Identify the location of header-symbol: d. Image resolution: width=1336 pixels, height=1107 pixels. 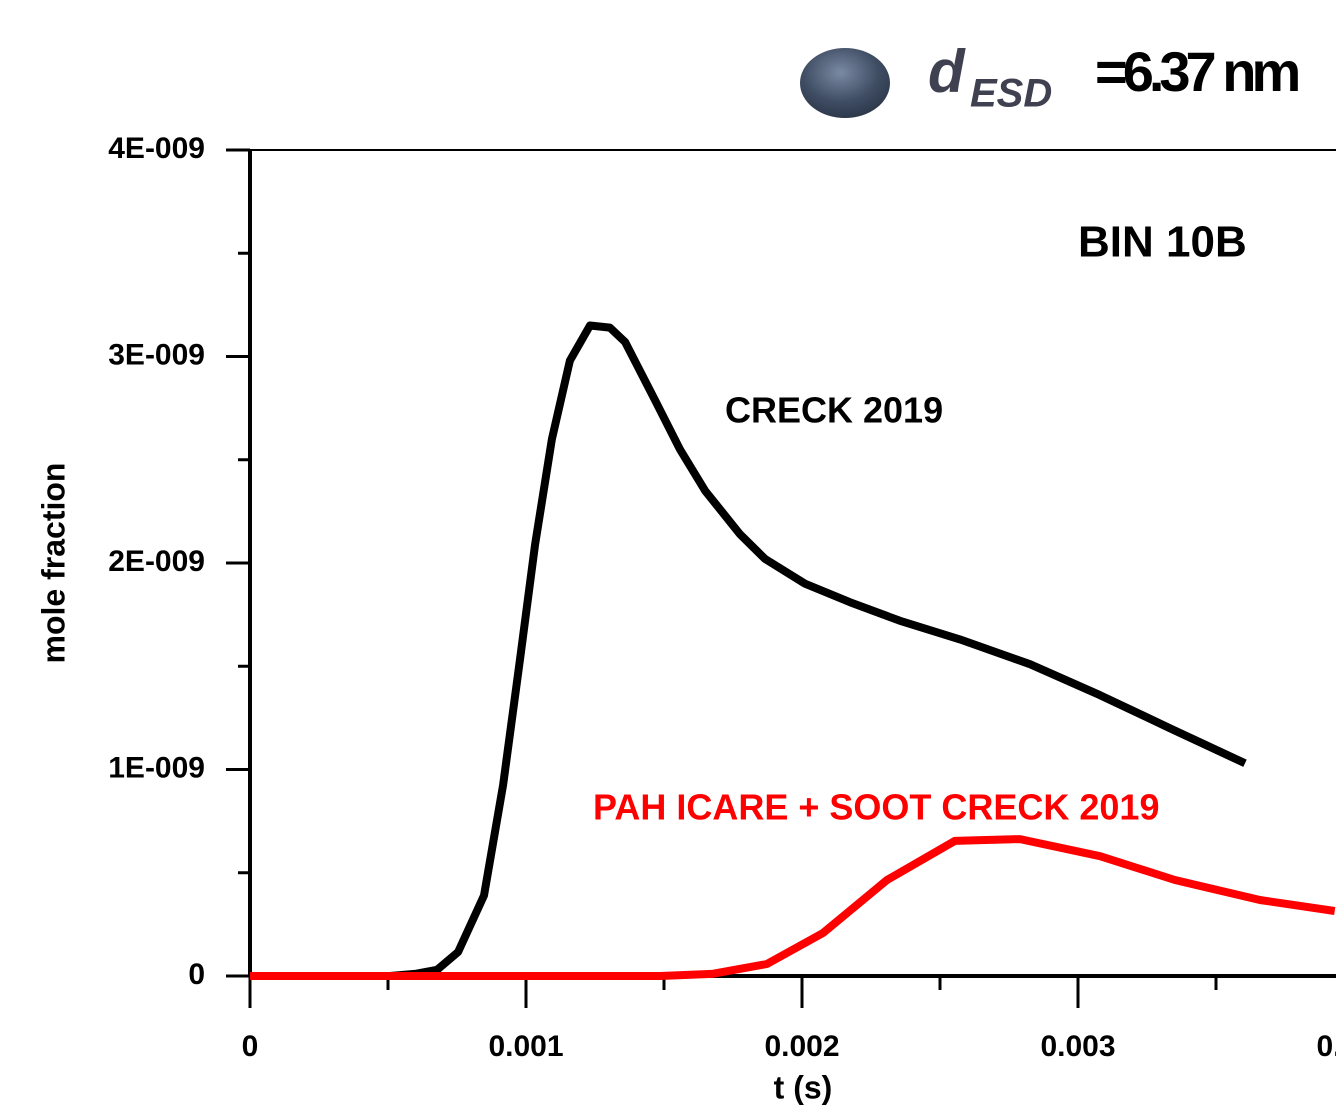
(947, 71).